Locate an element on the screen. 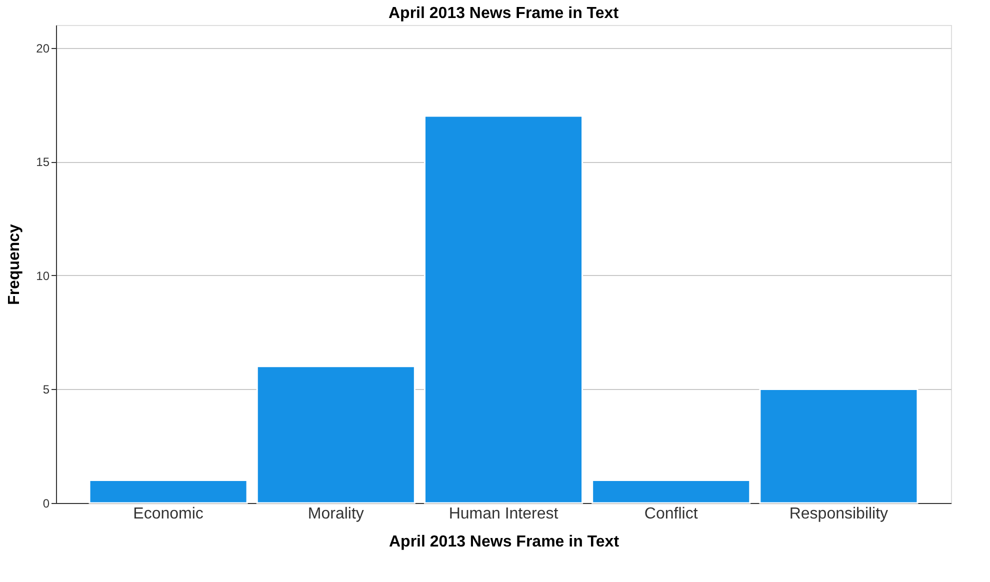 Image resolution: width=990 pixels, height=582 pixels. x-tick-label: Human Interest is located at coordinates (503, 514).